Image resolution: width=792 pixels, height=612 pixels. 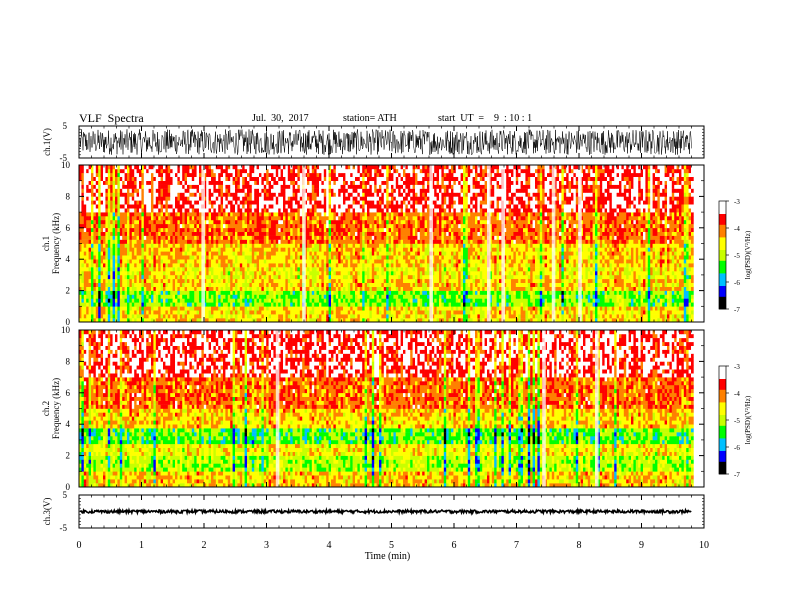 I want to click on ch2-spectrogram-ytick-label: 4, so click(x=68, y=424).